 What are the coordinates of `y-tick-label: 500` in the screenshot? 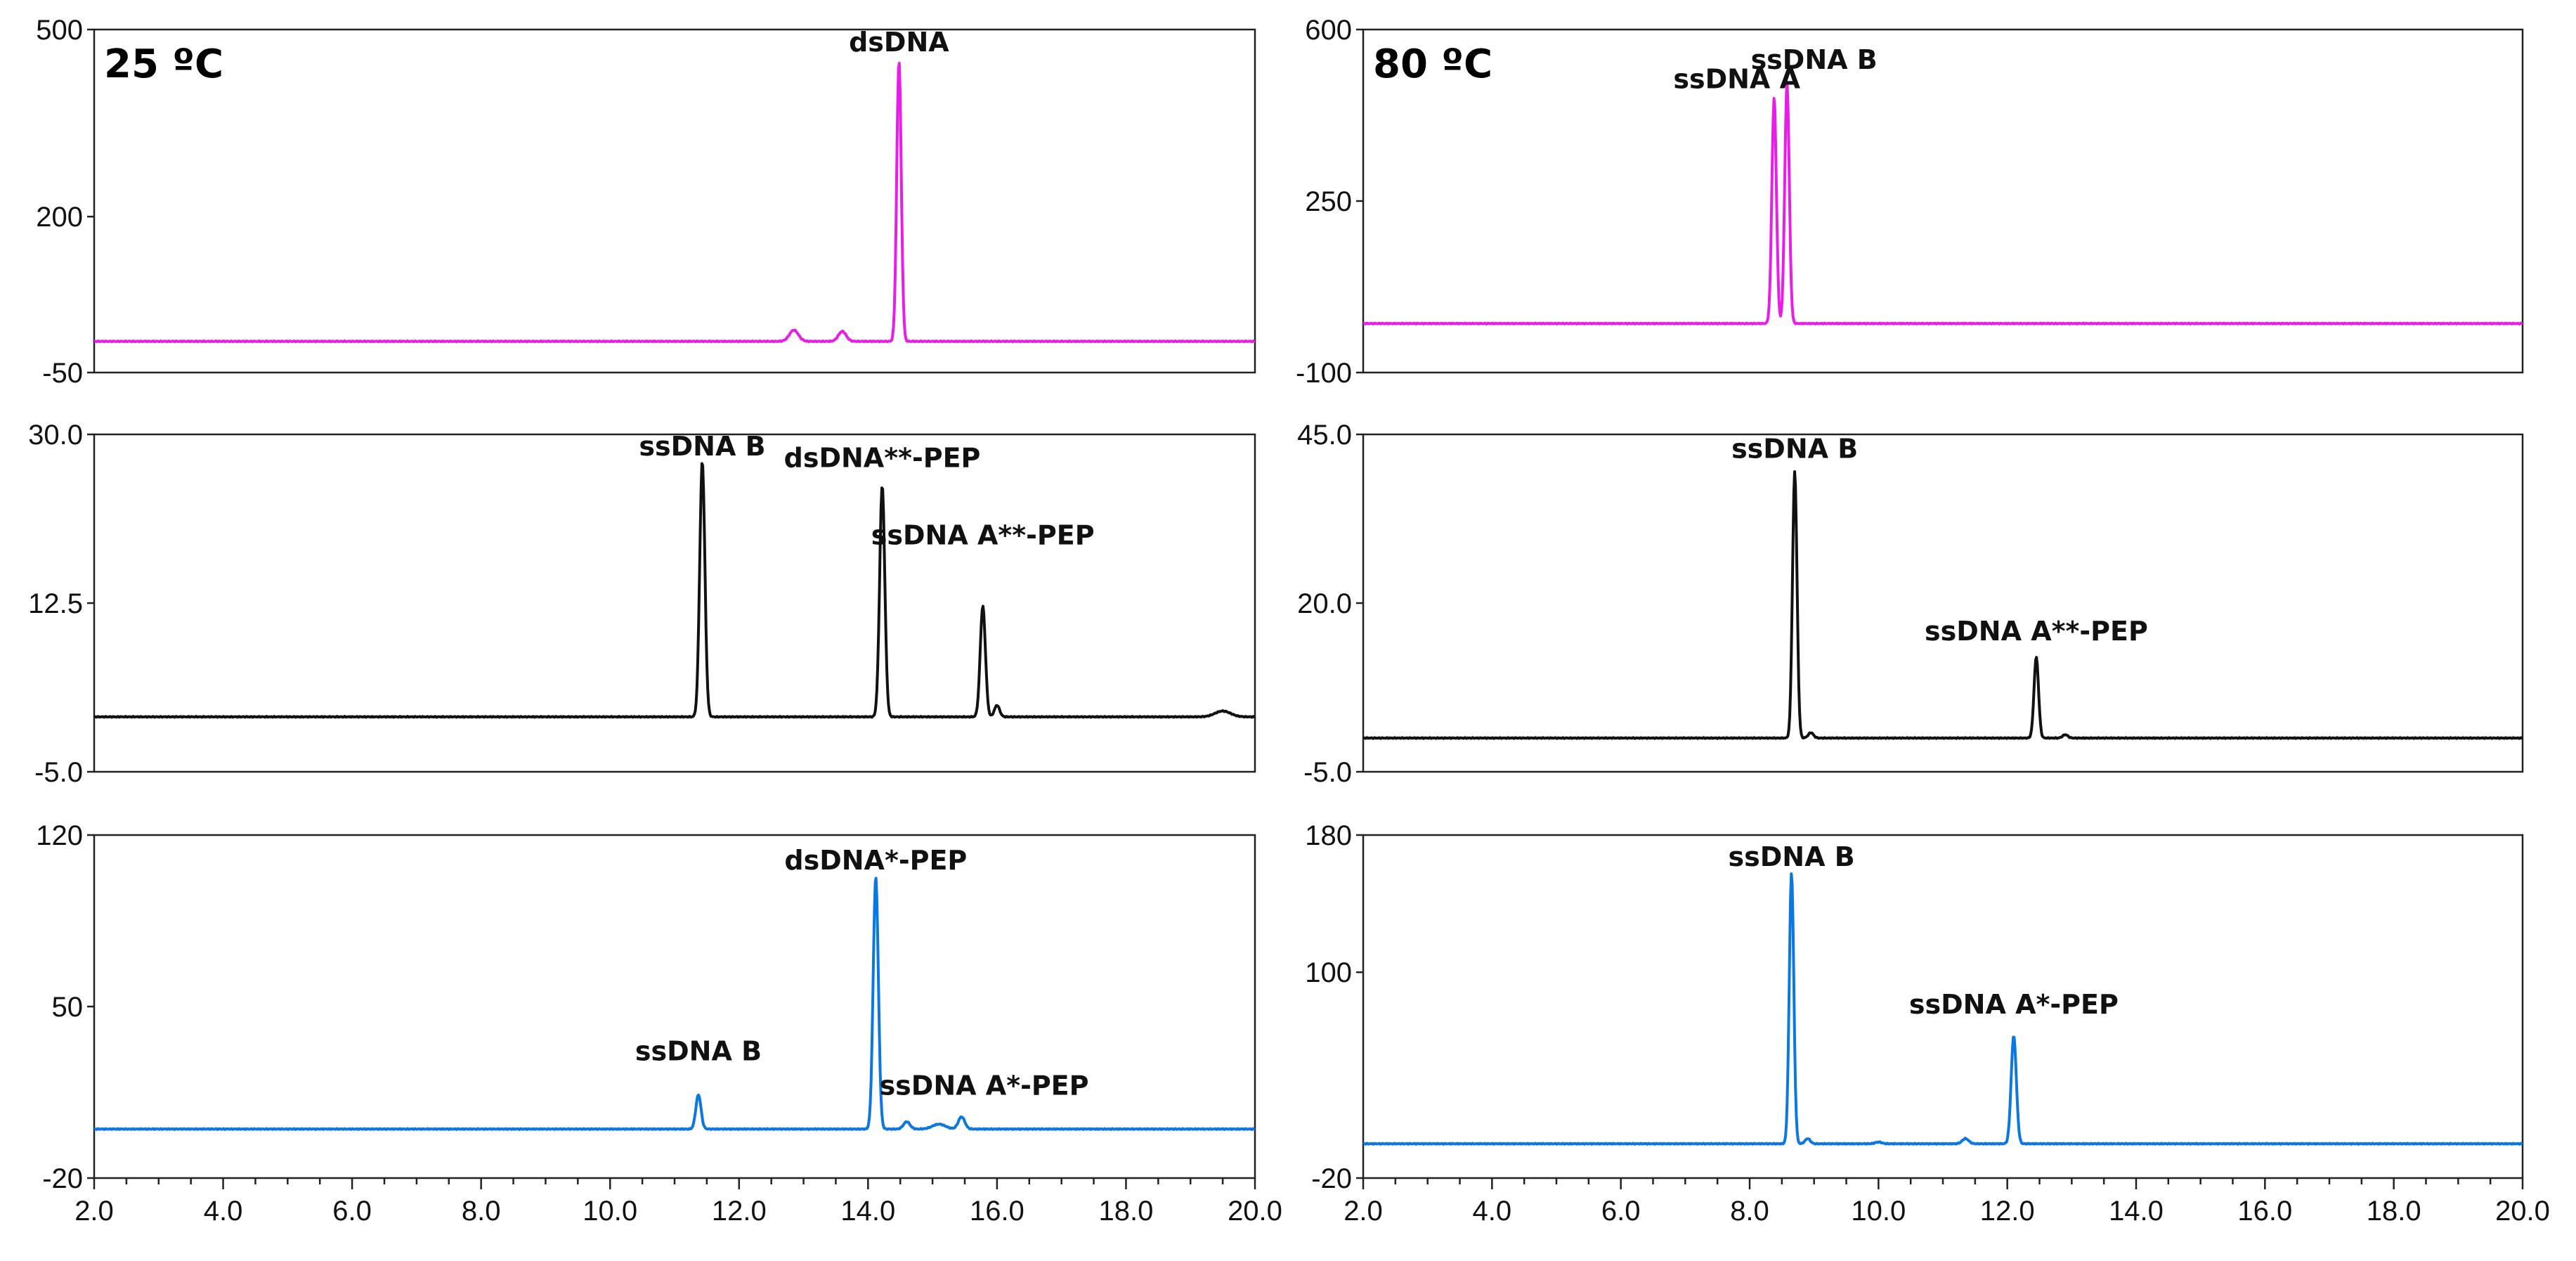 It's located at (60, 30).